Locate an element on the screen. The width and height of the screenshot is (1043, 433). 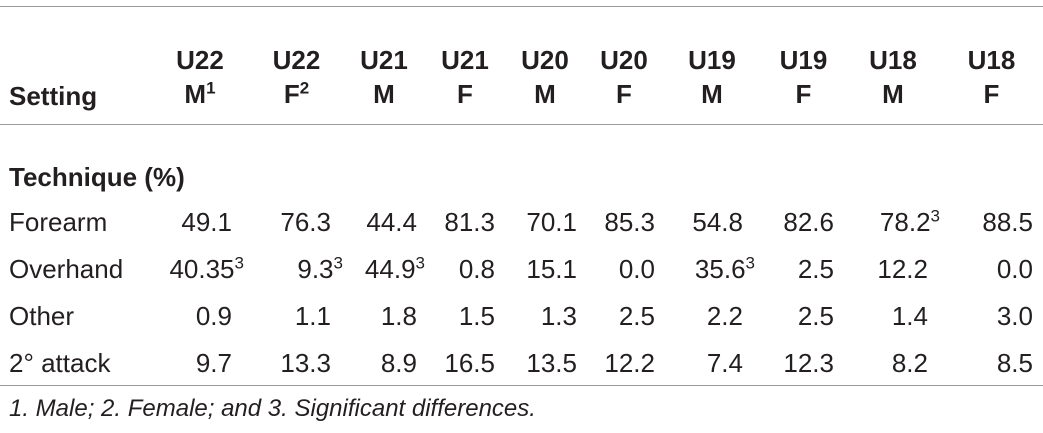
table-header-rule is located at coordinates (521, 124).